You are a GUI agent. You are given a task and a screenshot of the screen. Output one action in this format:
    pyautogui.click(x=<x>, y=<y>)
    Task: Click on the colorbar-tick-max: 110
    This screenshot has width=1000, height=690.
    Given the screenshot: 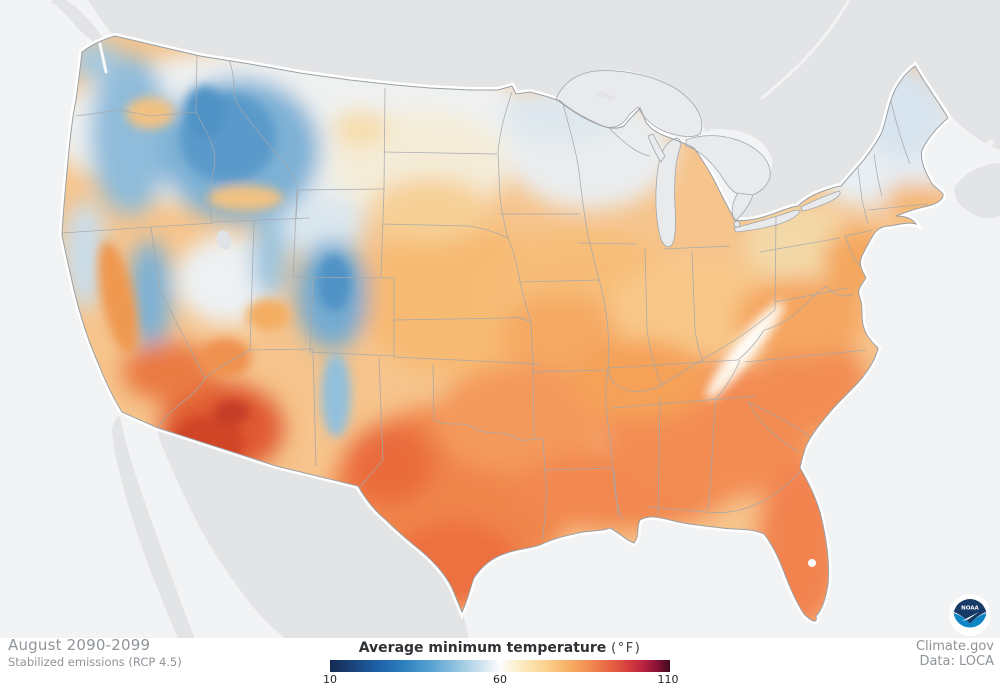 What is the action you would take?
    pyautogui.click(x=668, y=679)
    